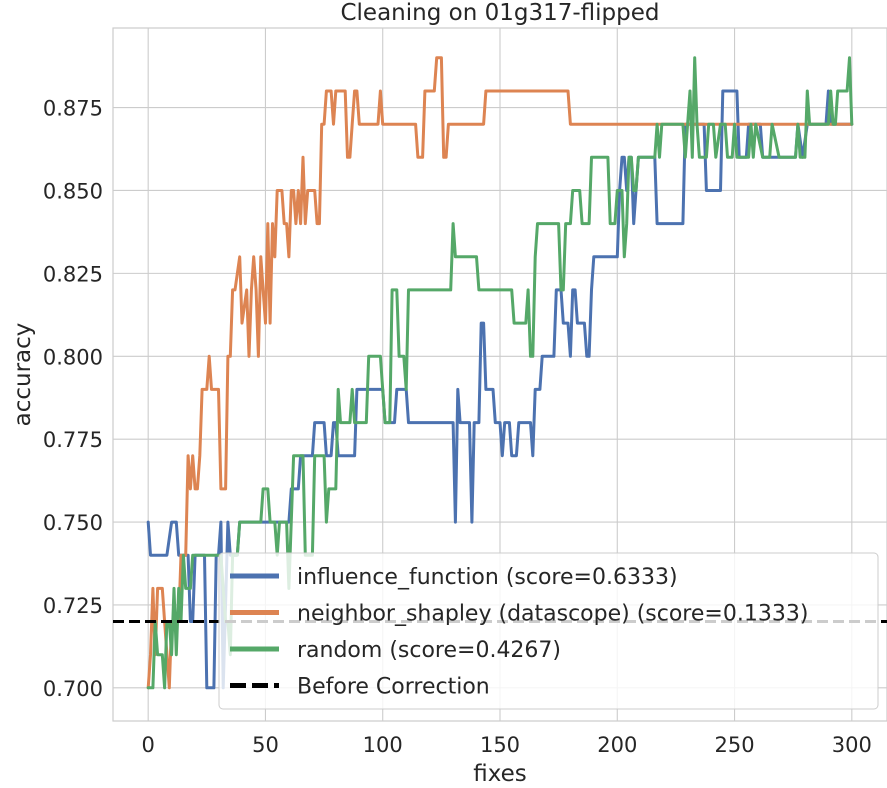 This screenshot has width=887, height=788. Describe the element at coordinates (393, 687) in the screenshot. I see `legend-label-3: Before Correction` at that location.